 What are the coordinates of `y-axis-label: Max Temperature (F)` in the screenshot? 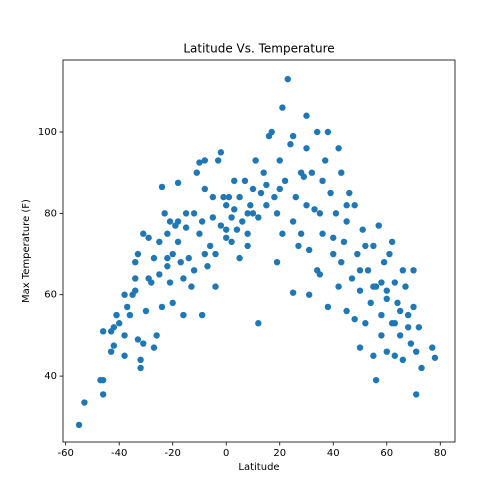 It's located at (26, 251).